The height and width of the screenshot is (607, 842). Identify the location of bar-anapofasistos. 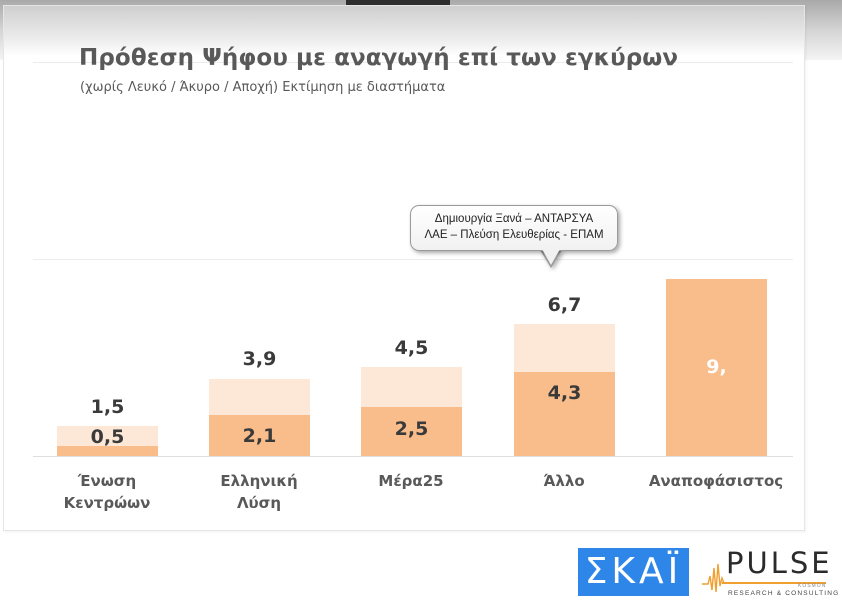
(716, 367).